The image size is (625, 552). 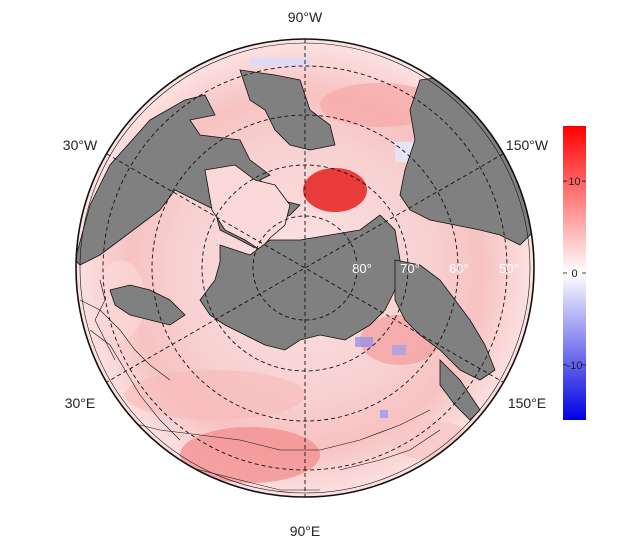 What do you see at coordinates (527, 403) in the screenshot?
I see `lon-label-lower-right: 150°E` at bounding box center [527, 403].